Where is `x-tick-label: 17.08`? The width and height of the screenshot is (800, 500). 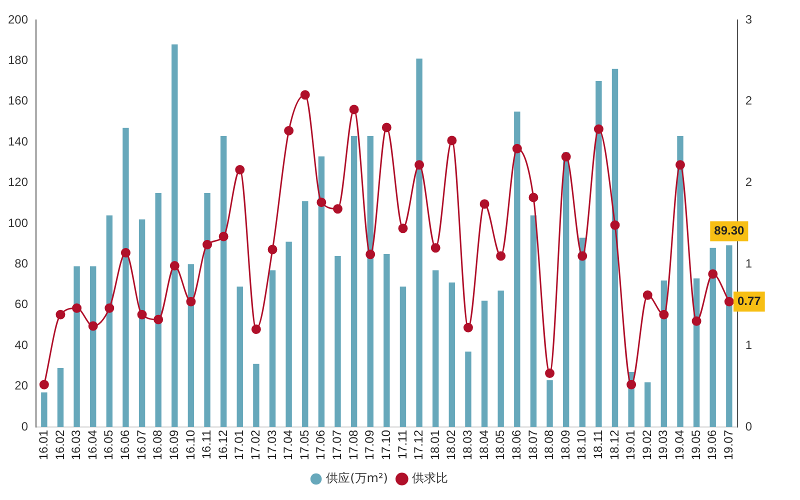 x-tick-label: 17.08 is located at coordinates (353, 445).